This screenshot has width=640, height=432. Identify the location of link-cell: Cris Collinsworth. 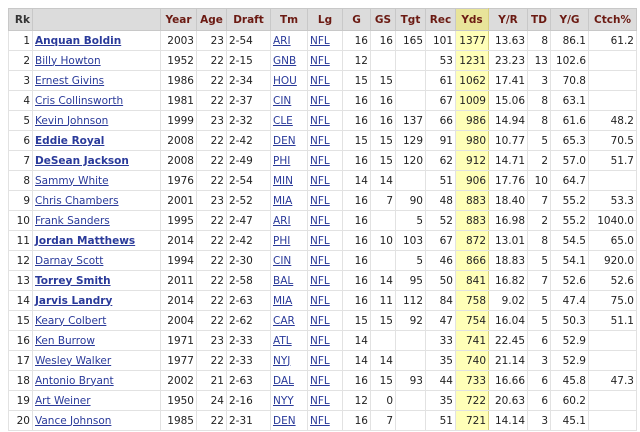
(96, 100).